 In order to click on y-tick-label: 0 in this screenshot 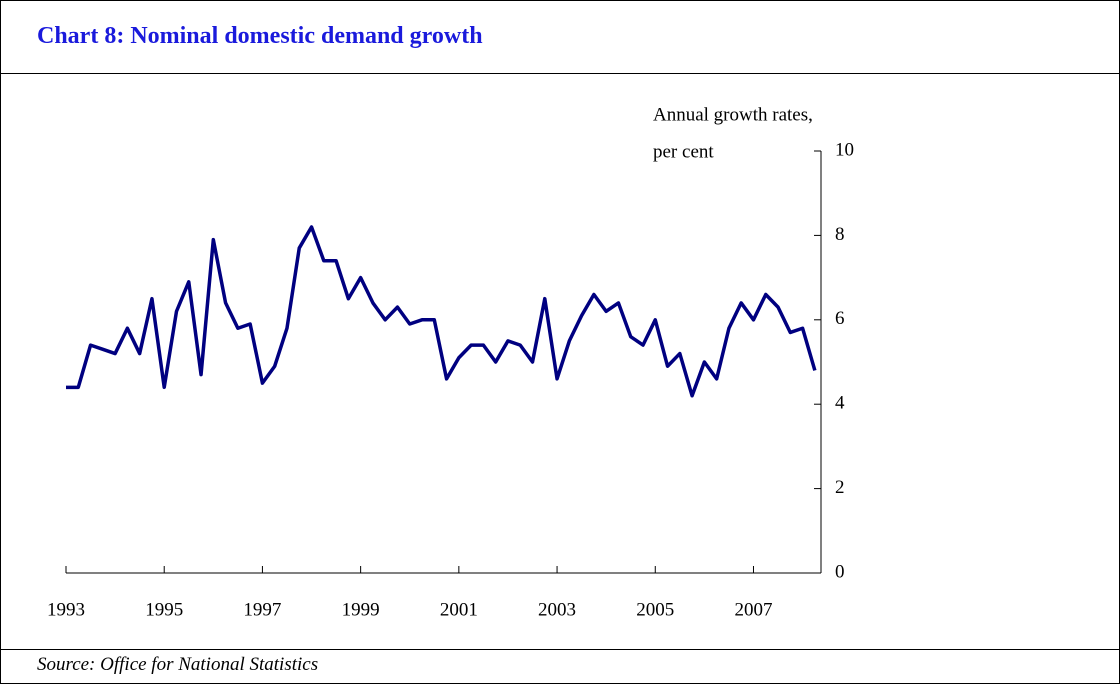, I will do `click(840, 571)`.